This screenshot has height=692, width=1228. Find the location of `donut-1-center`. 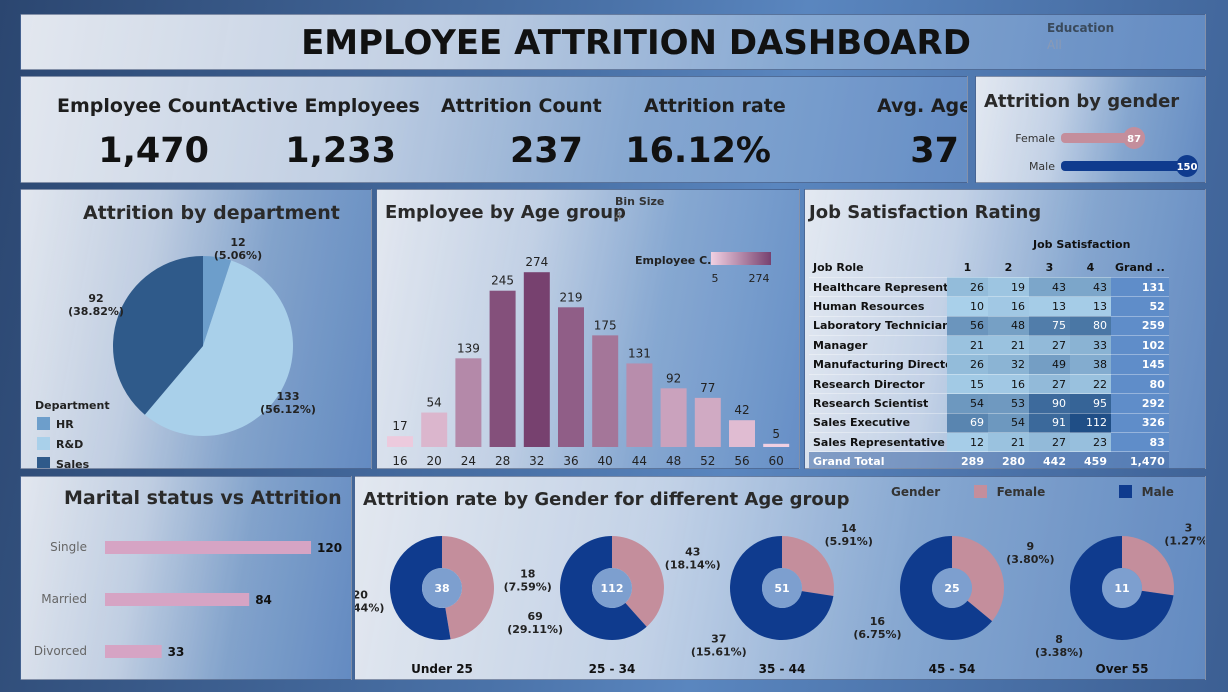

donut-1-center is located at coordinates (442, 588).